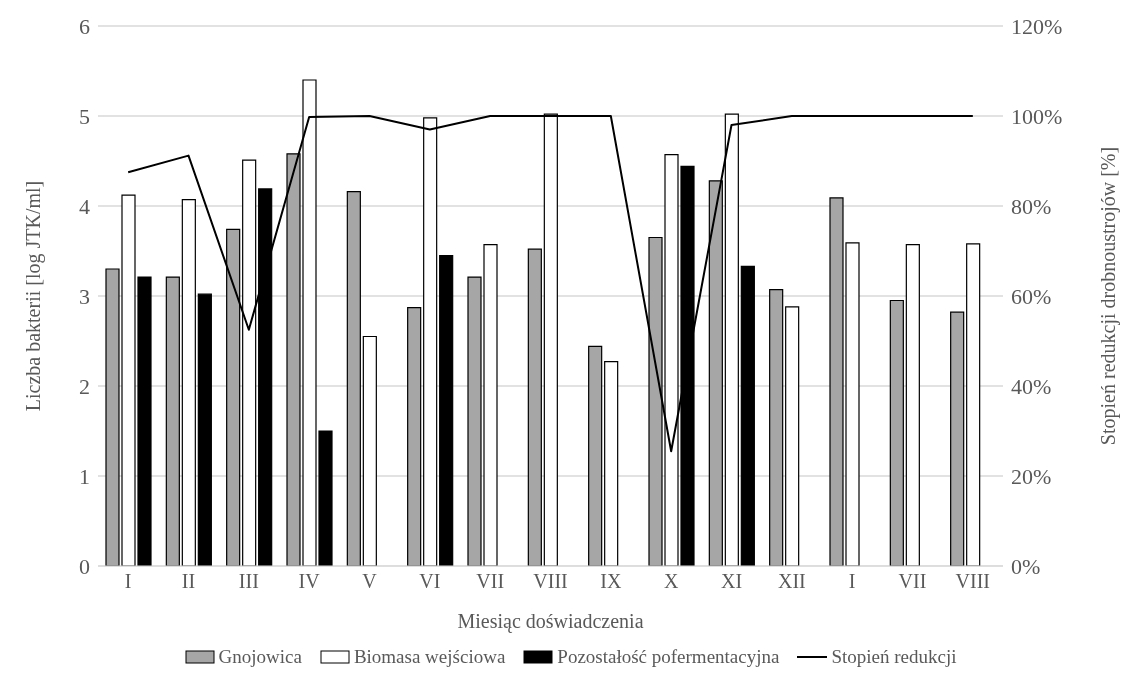 This screenshot has width=1141, height=690. Describe the element at coordinates (84, 566) in the screenshot. I see `y-tick-label: 0` at that location.